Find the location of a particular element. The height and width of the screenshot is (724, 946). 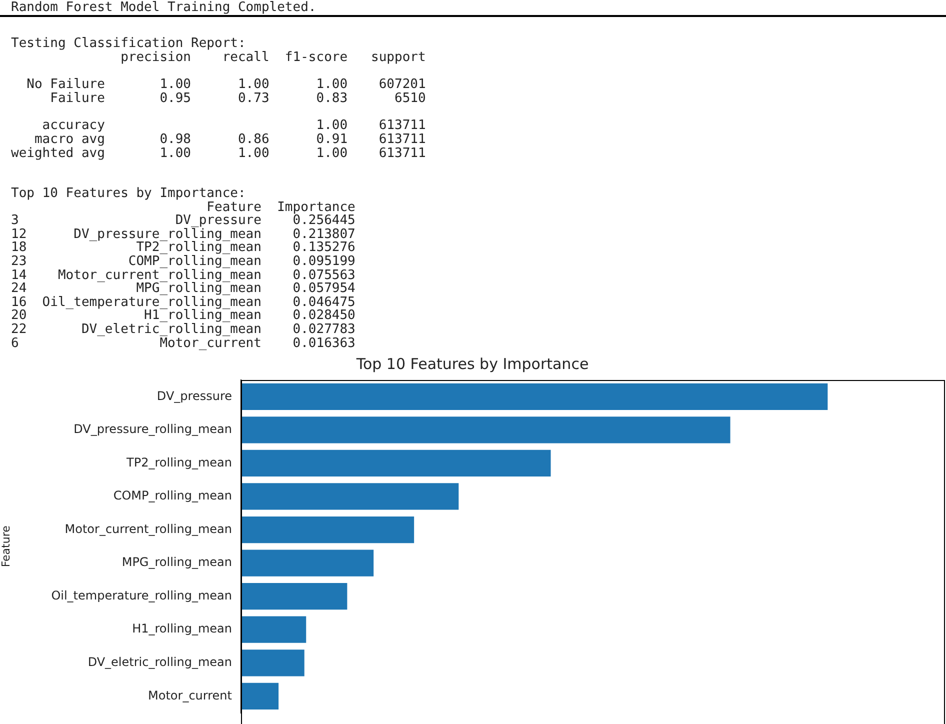

y-tick-label: MPG_rolling_mean is located at coordinates (177, 562).